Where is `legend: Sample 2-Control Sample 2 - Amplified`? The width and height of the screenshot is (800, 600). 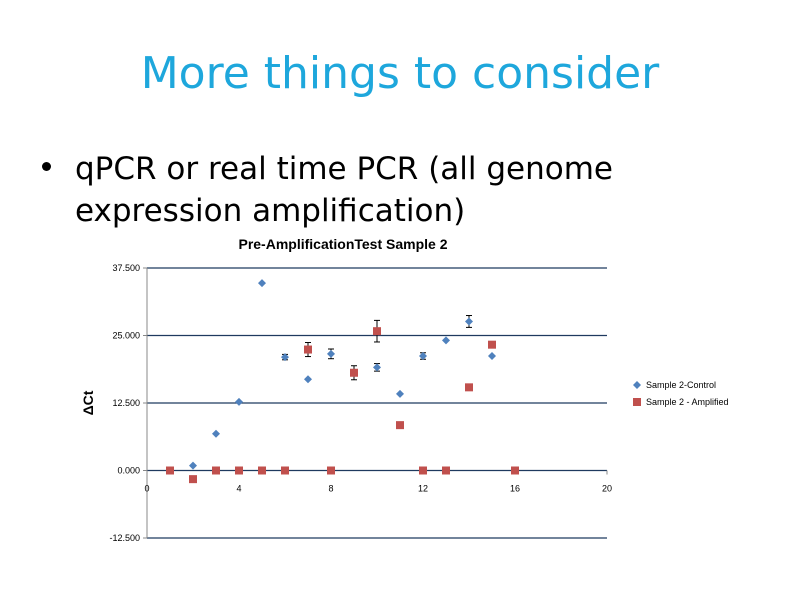
legend: Sample 2-Control Sample 2 - Amplified is located at coordinates (681, 393).